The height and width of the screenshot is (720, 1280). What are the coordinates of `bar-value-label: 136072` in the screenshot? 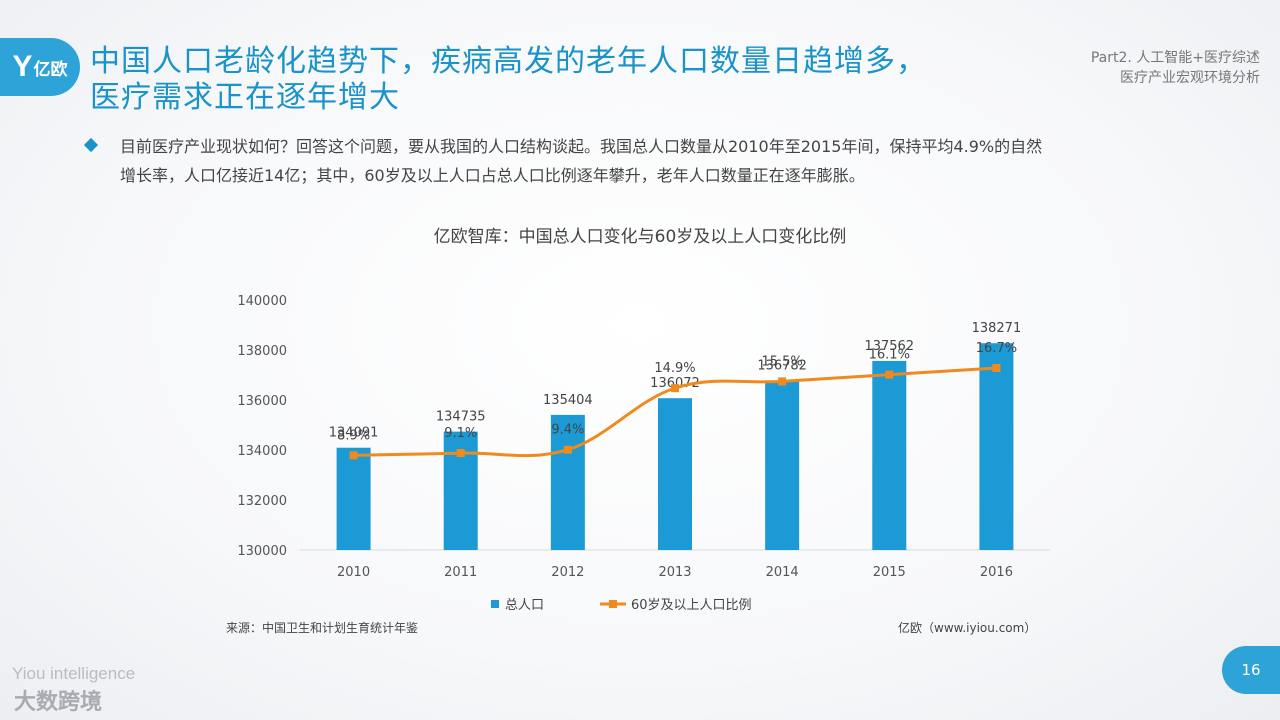 It's located at (675, 383).